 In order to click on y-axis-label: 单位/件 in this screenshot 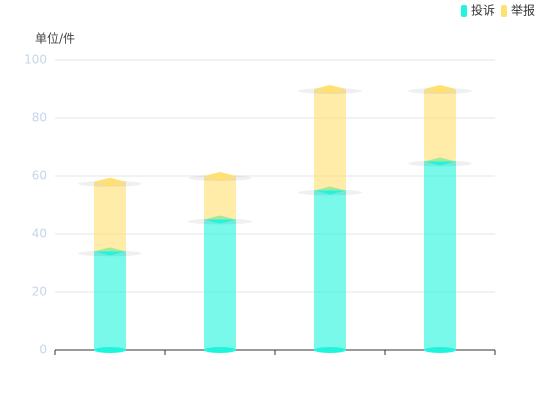, I will do `click(55, 38)`.